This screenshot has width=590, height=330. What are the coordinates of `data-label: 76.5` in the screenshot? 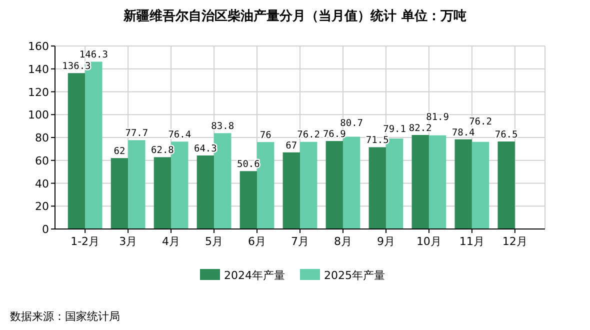 It's located at (506, 135).